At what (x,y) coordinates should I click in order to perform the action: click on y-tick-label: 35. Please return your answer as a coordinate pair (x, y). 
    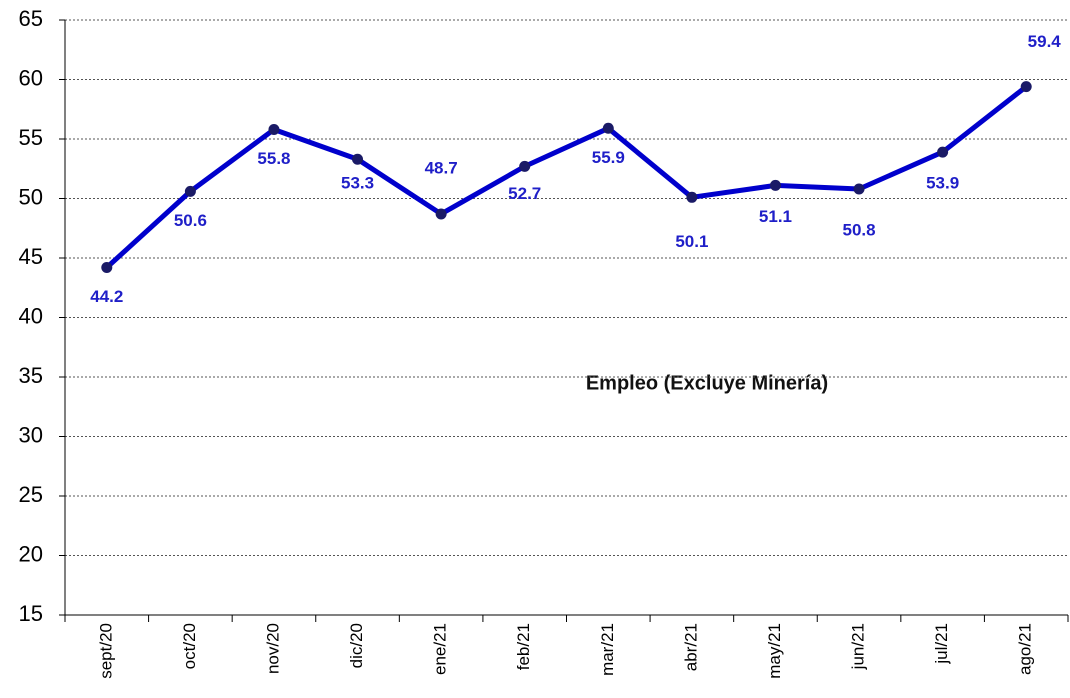
    Looking at the image, I should click on (31, 375).